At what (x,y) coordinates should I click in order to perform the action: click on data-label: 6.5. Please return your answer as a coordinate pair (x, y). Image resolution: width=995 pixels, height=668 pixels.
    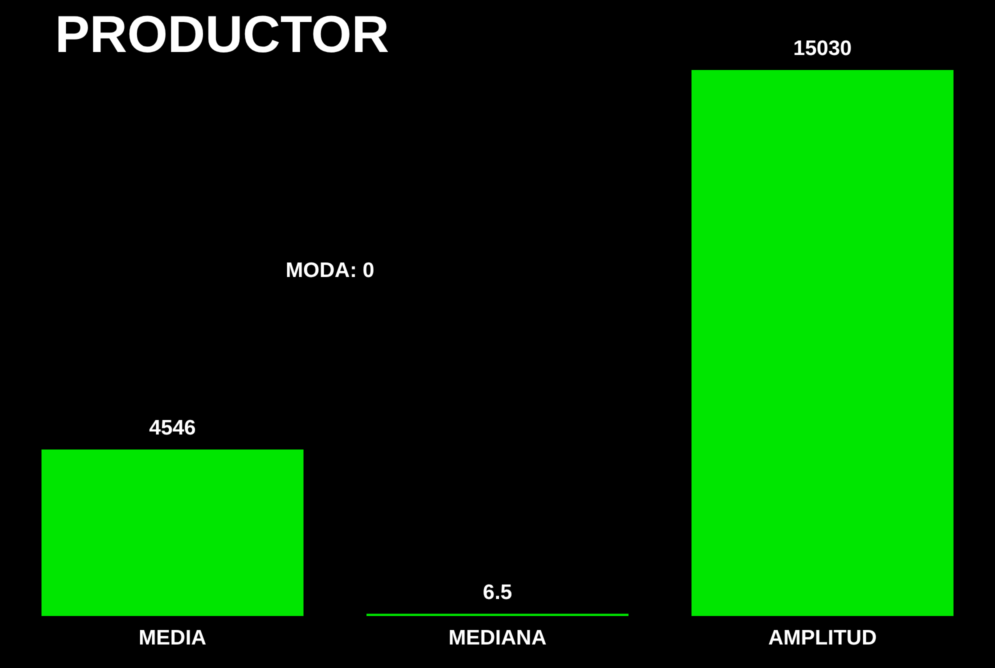
    Looking at the image, I should click on (497, 592).